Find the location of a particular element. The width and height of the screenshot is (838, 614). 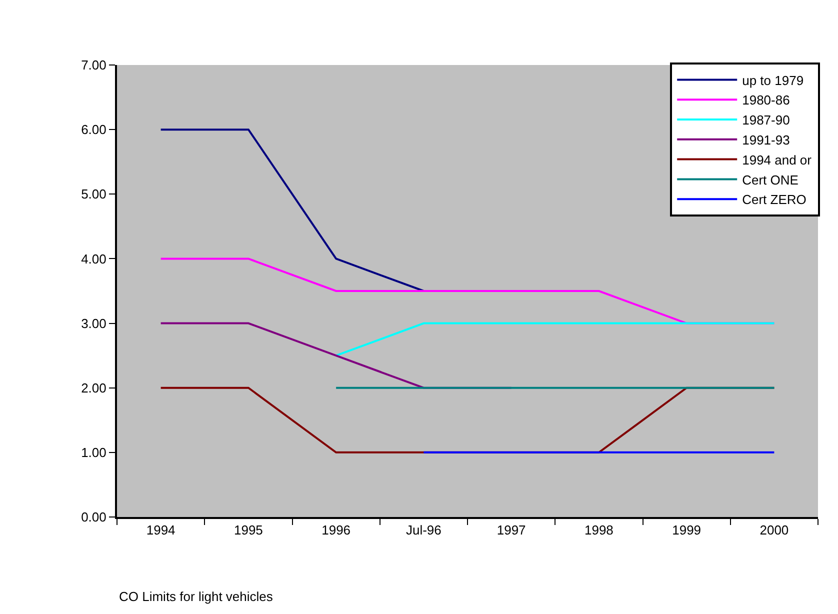

legend-label: 1994 and or is located at coordinates (777, 160).